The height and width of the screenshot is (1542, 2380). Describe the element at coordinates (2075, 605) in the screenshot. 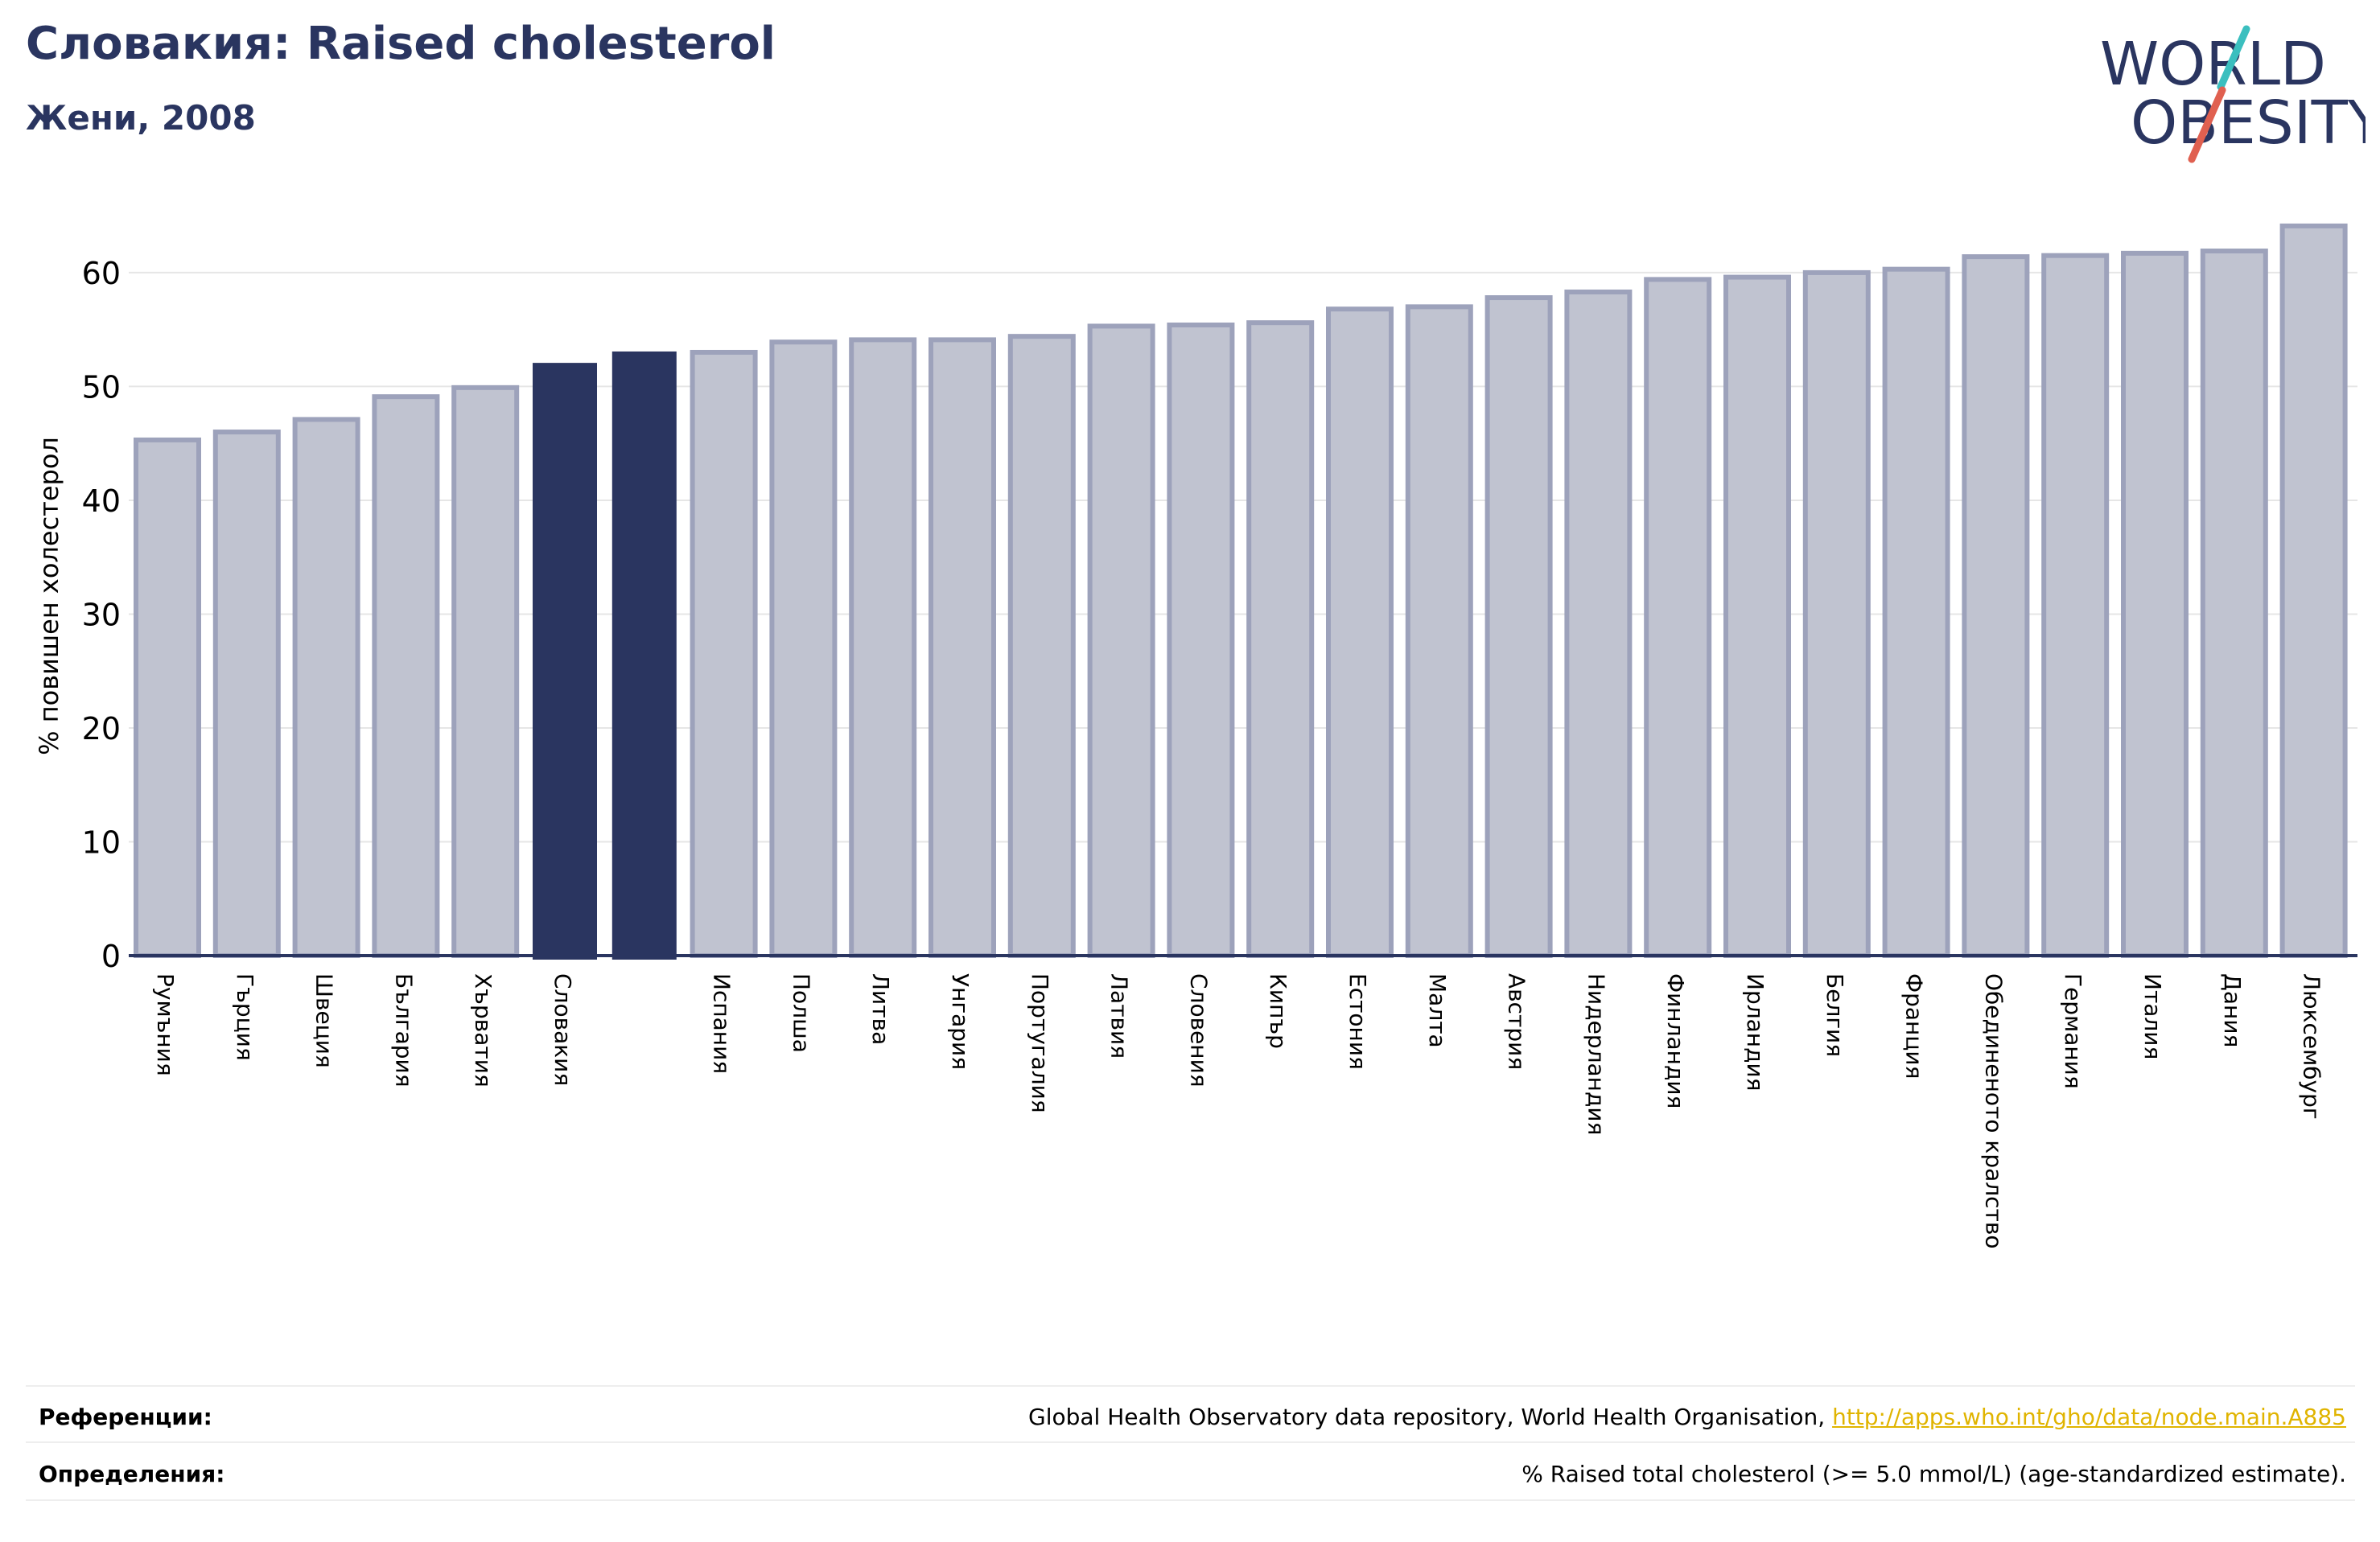

I see `bar-Германия` at that location.